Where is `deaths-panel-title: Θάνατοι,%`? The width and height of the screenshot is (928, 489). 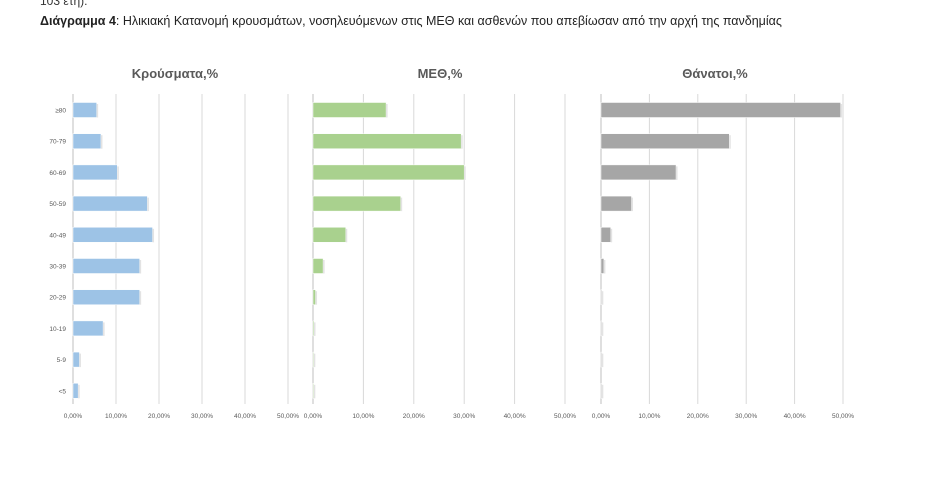 deaths-panel-title: Θάνατοι,% is located at coordinates (715, 73).